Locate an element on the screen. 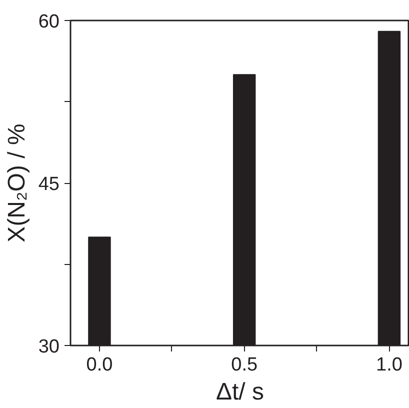 Image resolution: width=409 pixels, height=408 pixels. x-tick-label: 0.0 is located at coordinates (99, 365).